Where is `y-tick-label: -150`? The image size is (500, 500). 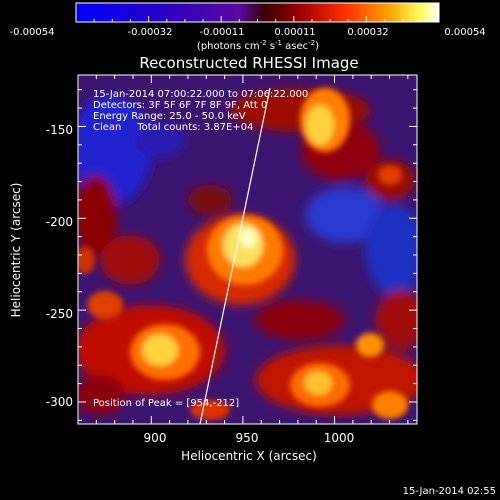 y-tick-label: -150 is located at coordinates (59, 130).